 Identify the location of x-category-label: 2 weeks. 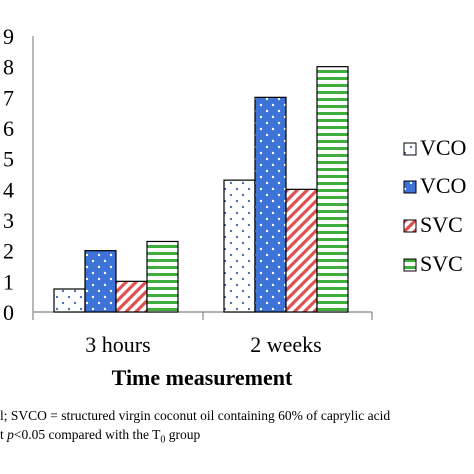
(285, 344).